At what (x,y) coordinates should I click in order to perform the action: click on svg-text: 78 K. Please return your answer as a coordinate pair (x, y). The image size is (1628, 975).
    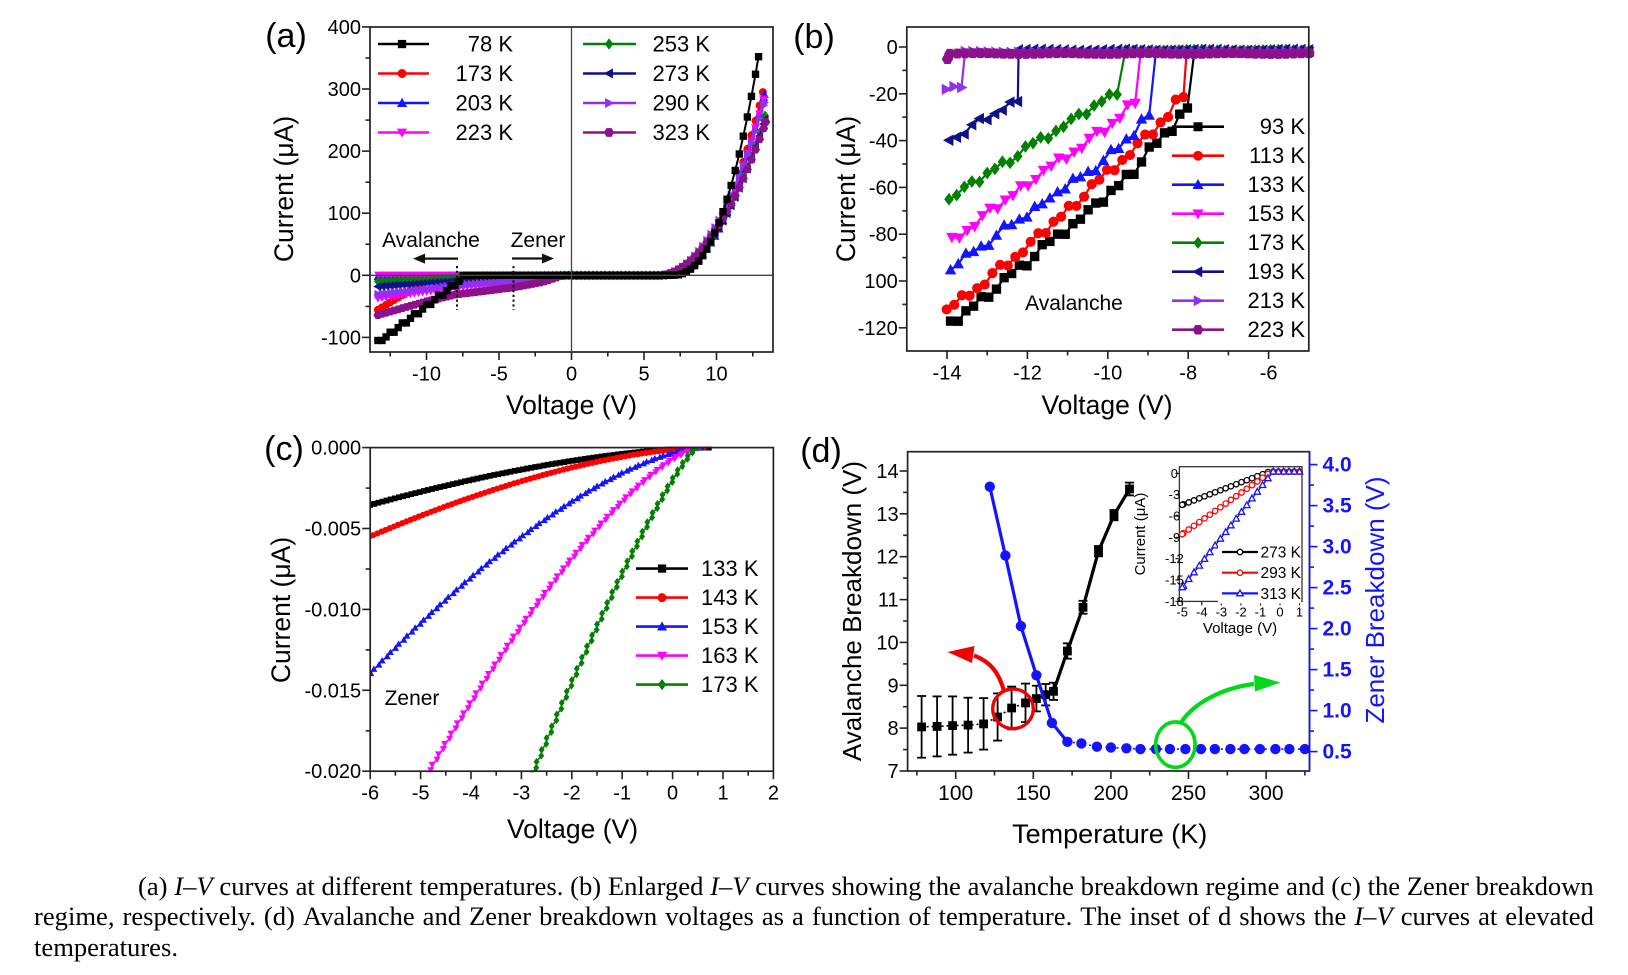
    Looking at the image, I should click on (491, 44).